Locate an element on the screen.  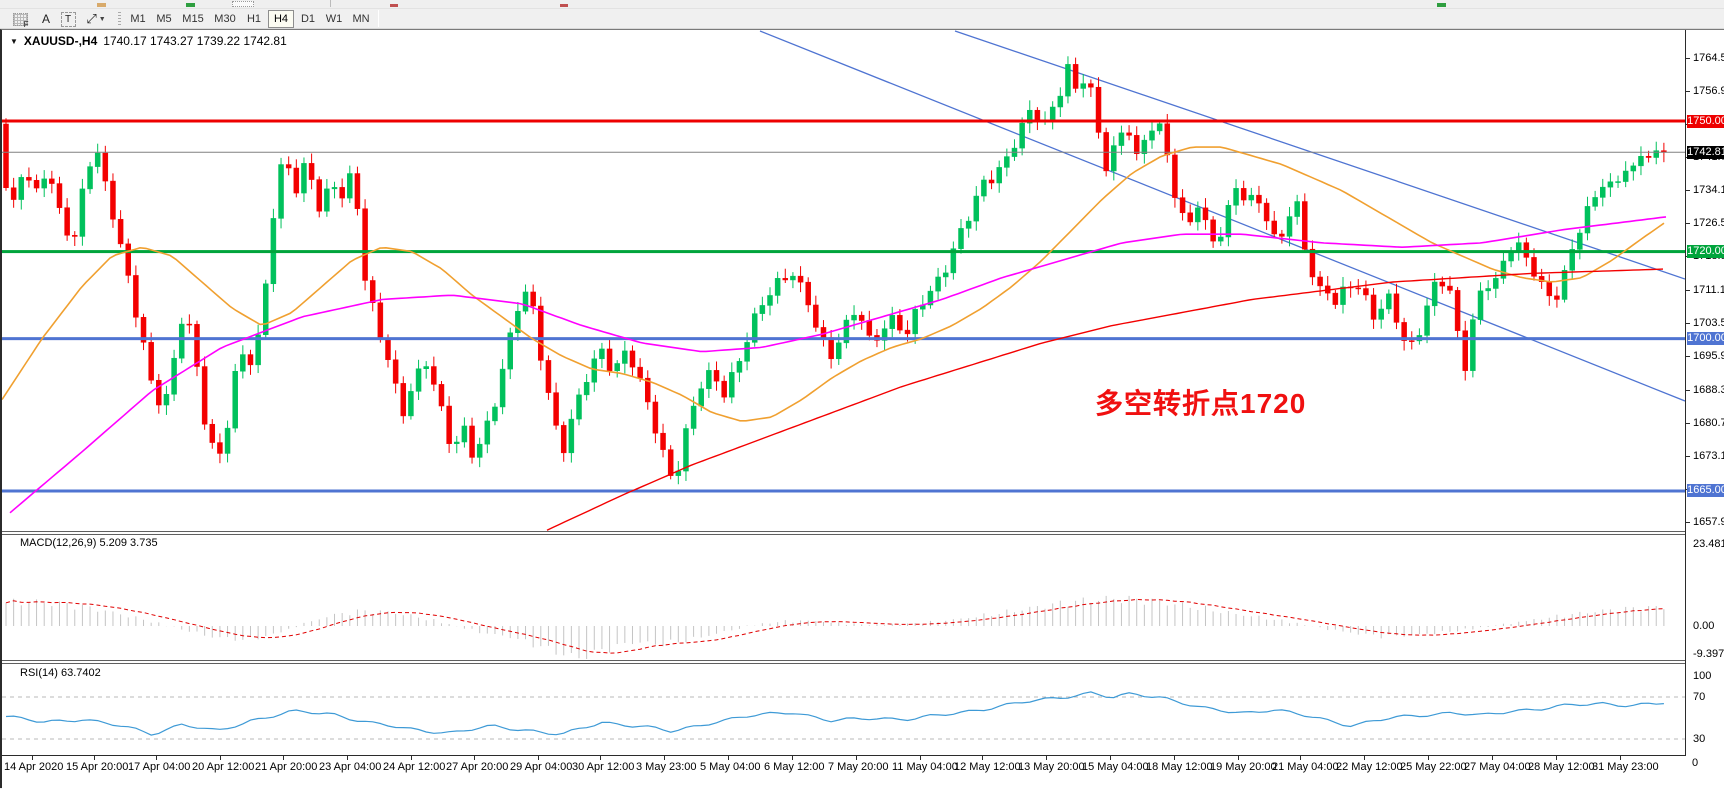
panel-splitter-rsi is located at coordinates (843, 662).